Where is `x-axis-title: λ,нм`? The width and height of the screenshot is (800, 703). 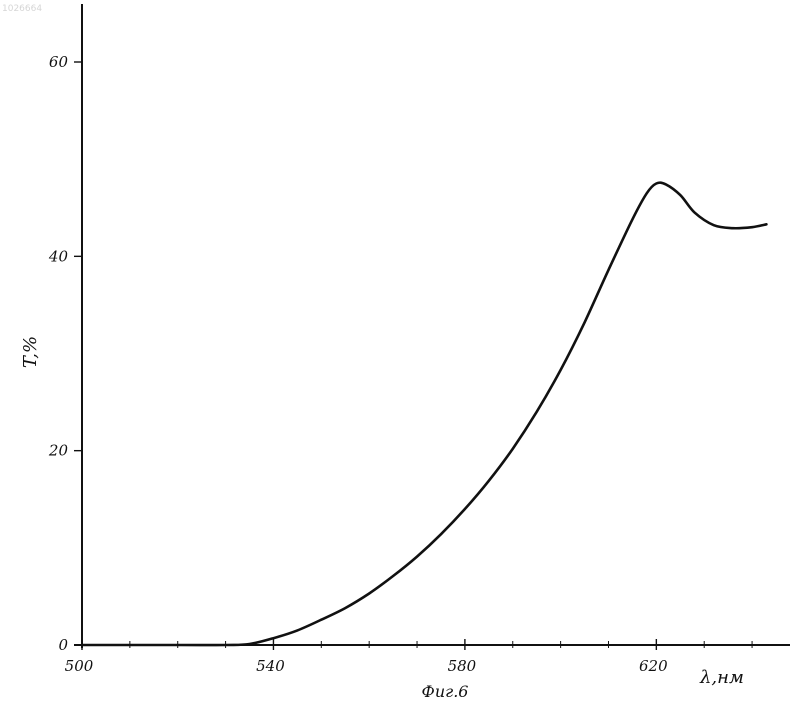
x-axis-title: λ,нм is located at coordinates (721, 677).